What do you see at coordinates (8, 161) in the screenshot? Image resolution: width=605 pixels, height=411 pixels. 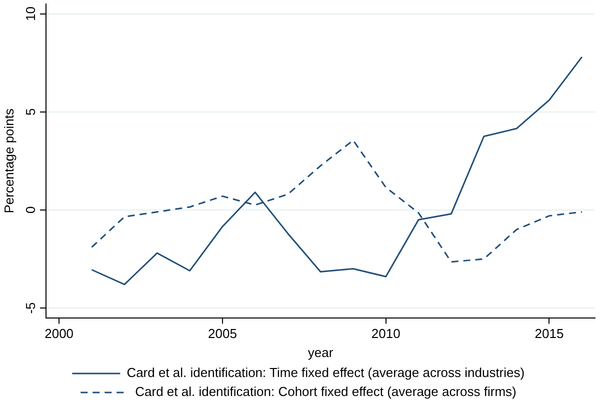 I see `y-axis-title: Percentage points` at bounding box center [8, 161].